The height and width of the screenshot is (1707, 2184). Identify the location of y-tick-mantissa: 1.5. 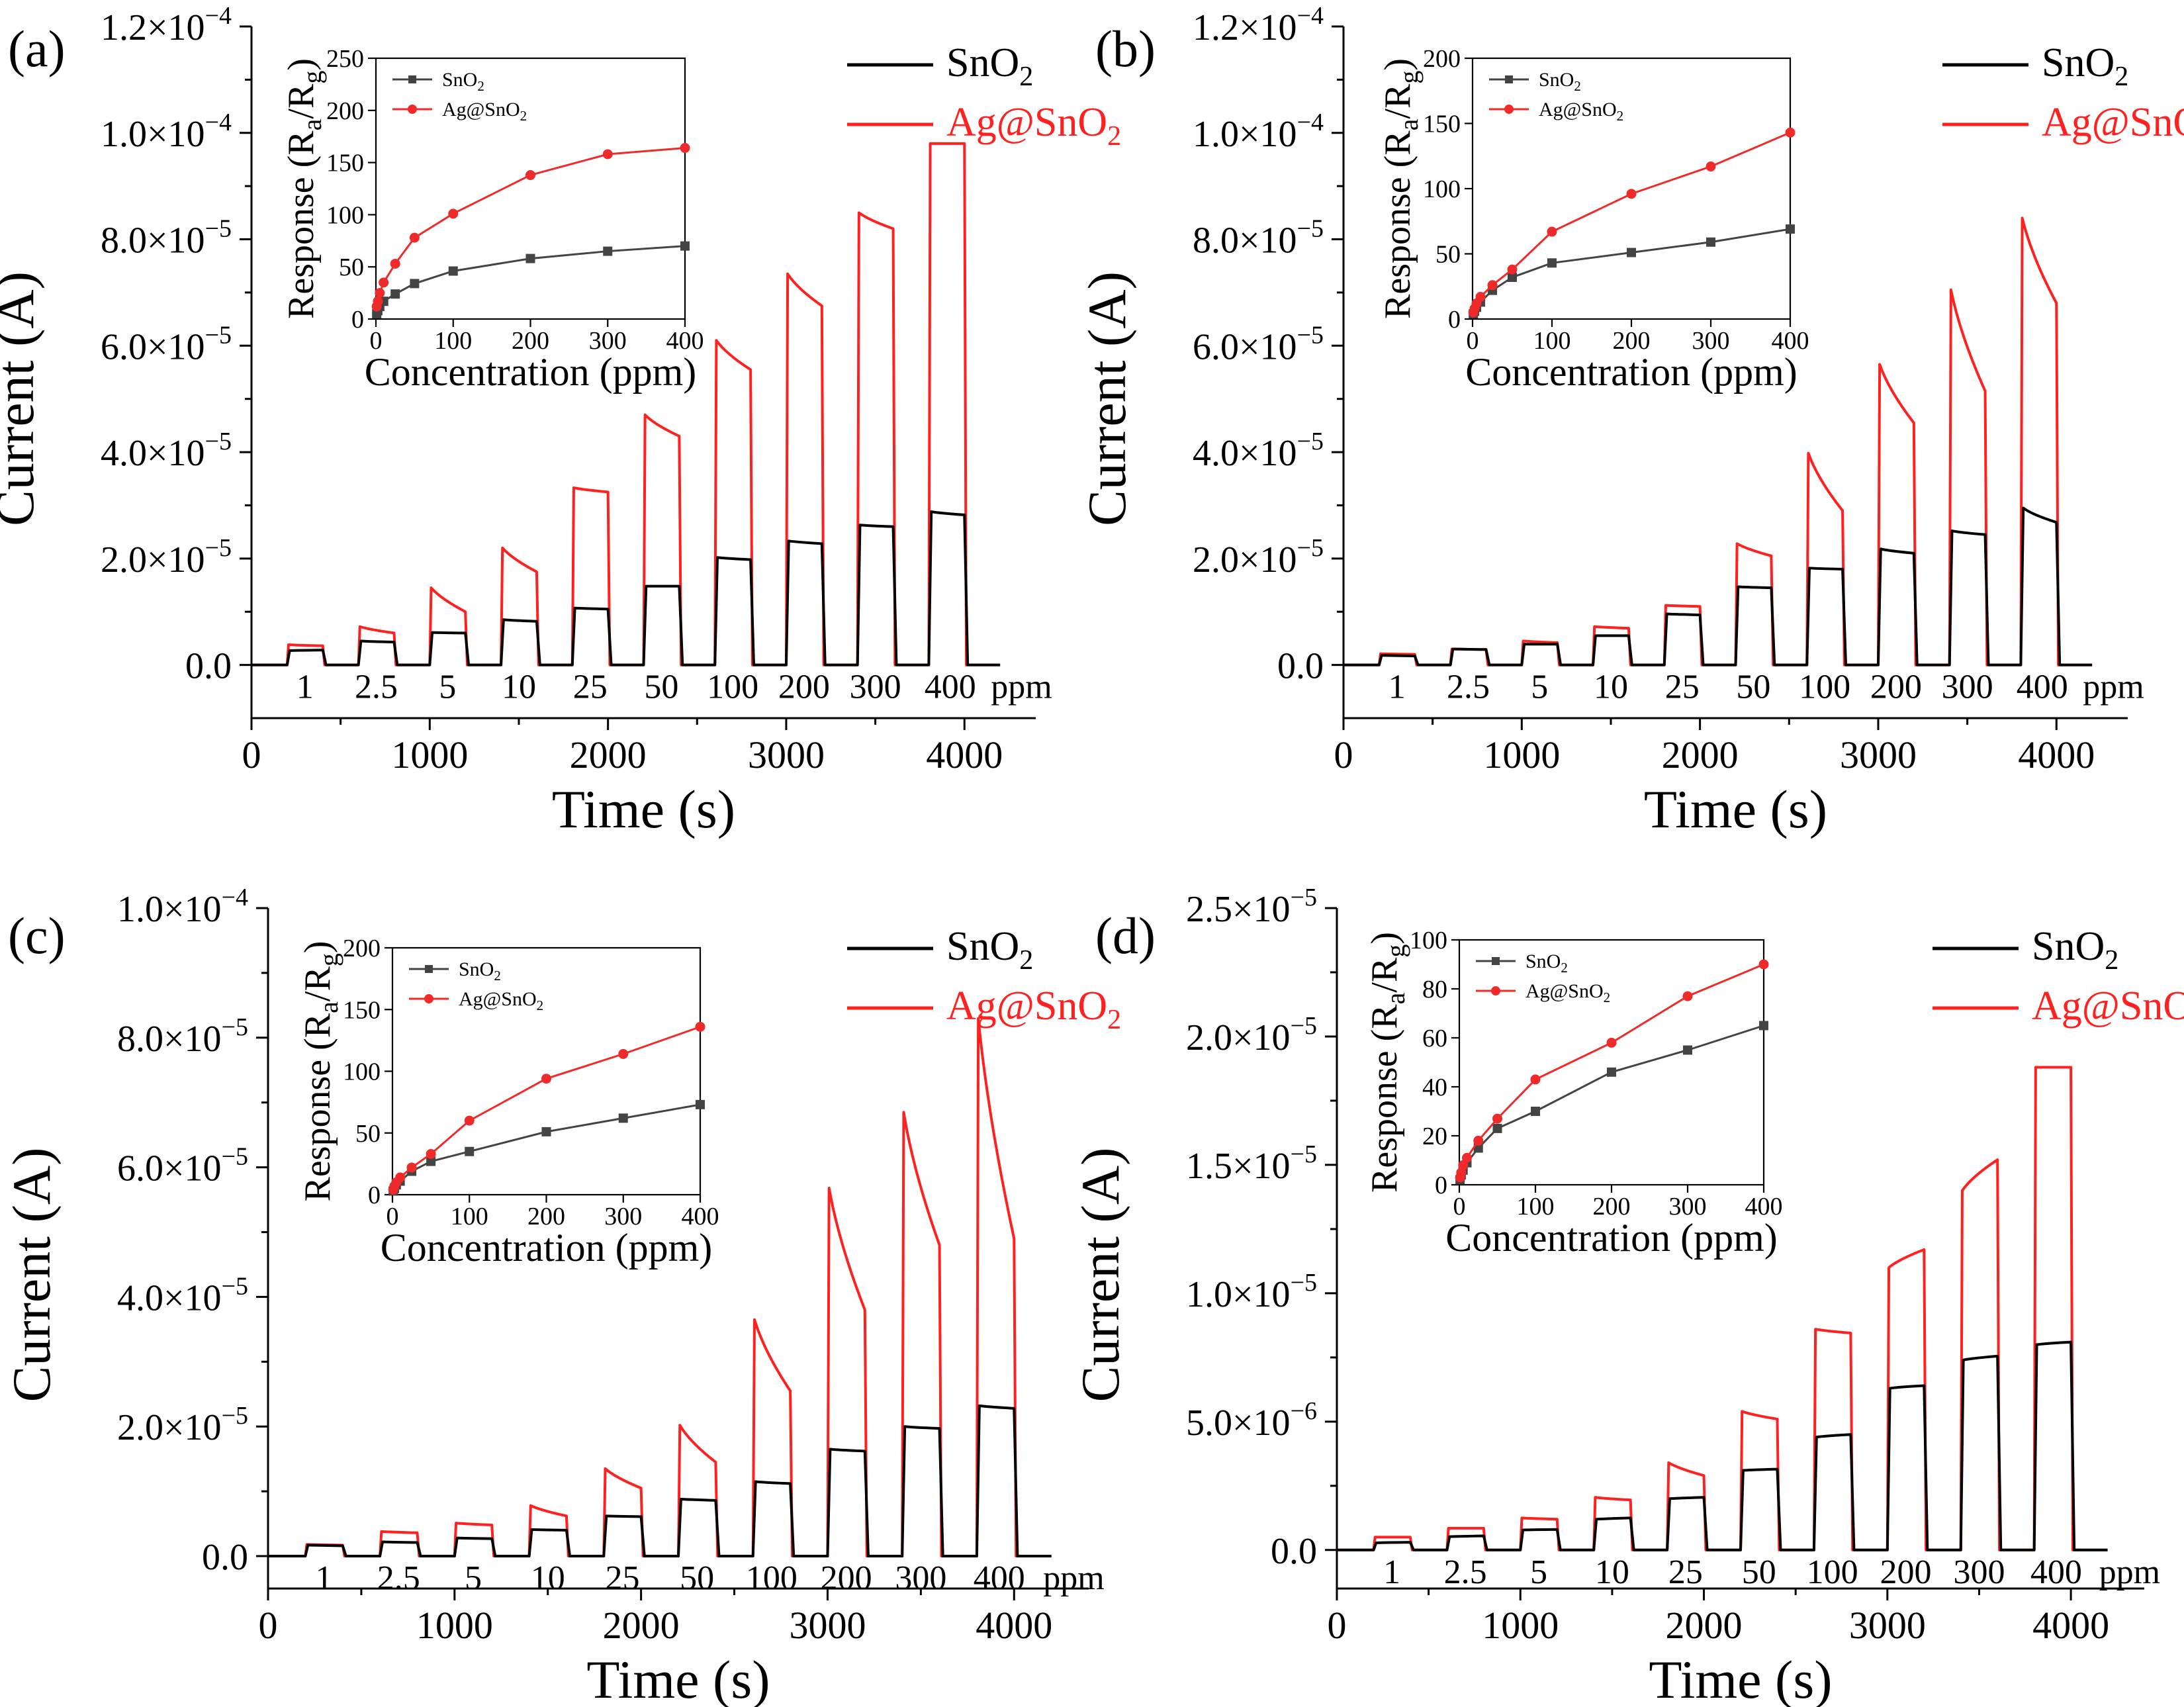
(1209, 1166).